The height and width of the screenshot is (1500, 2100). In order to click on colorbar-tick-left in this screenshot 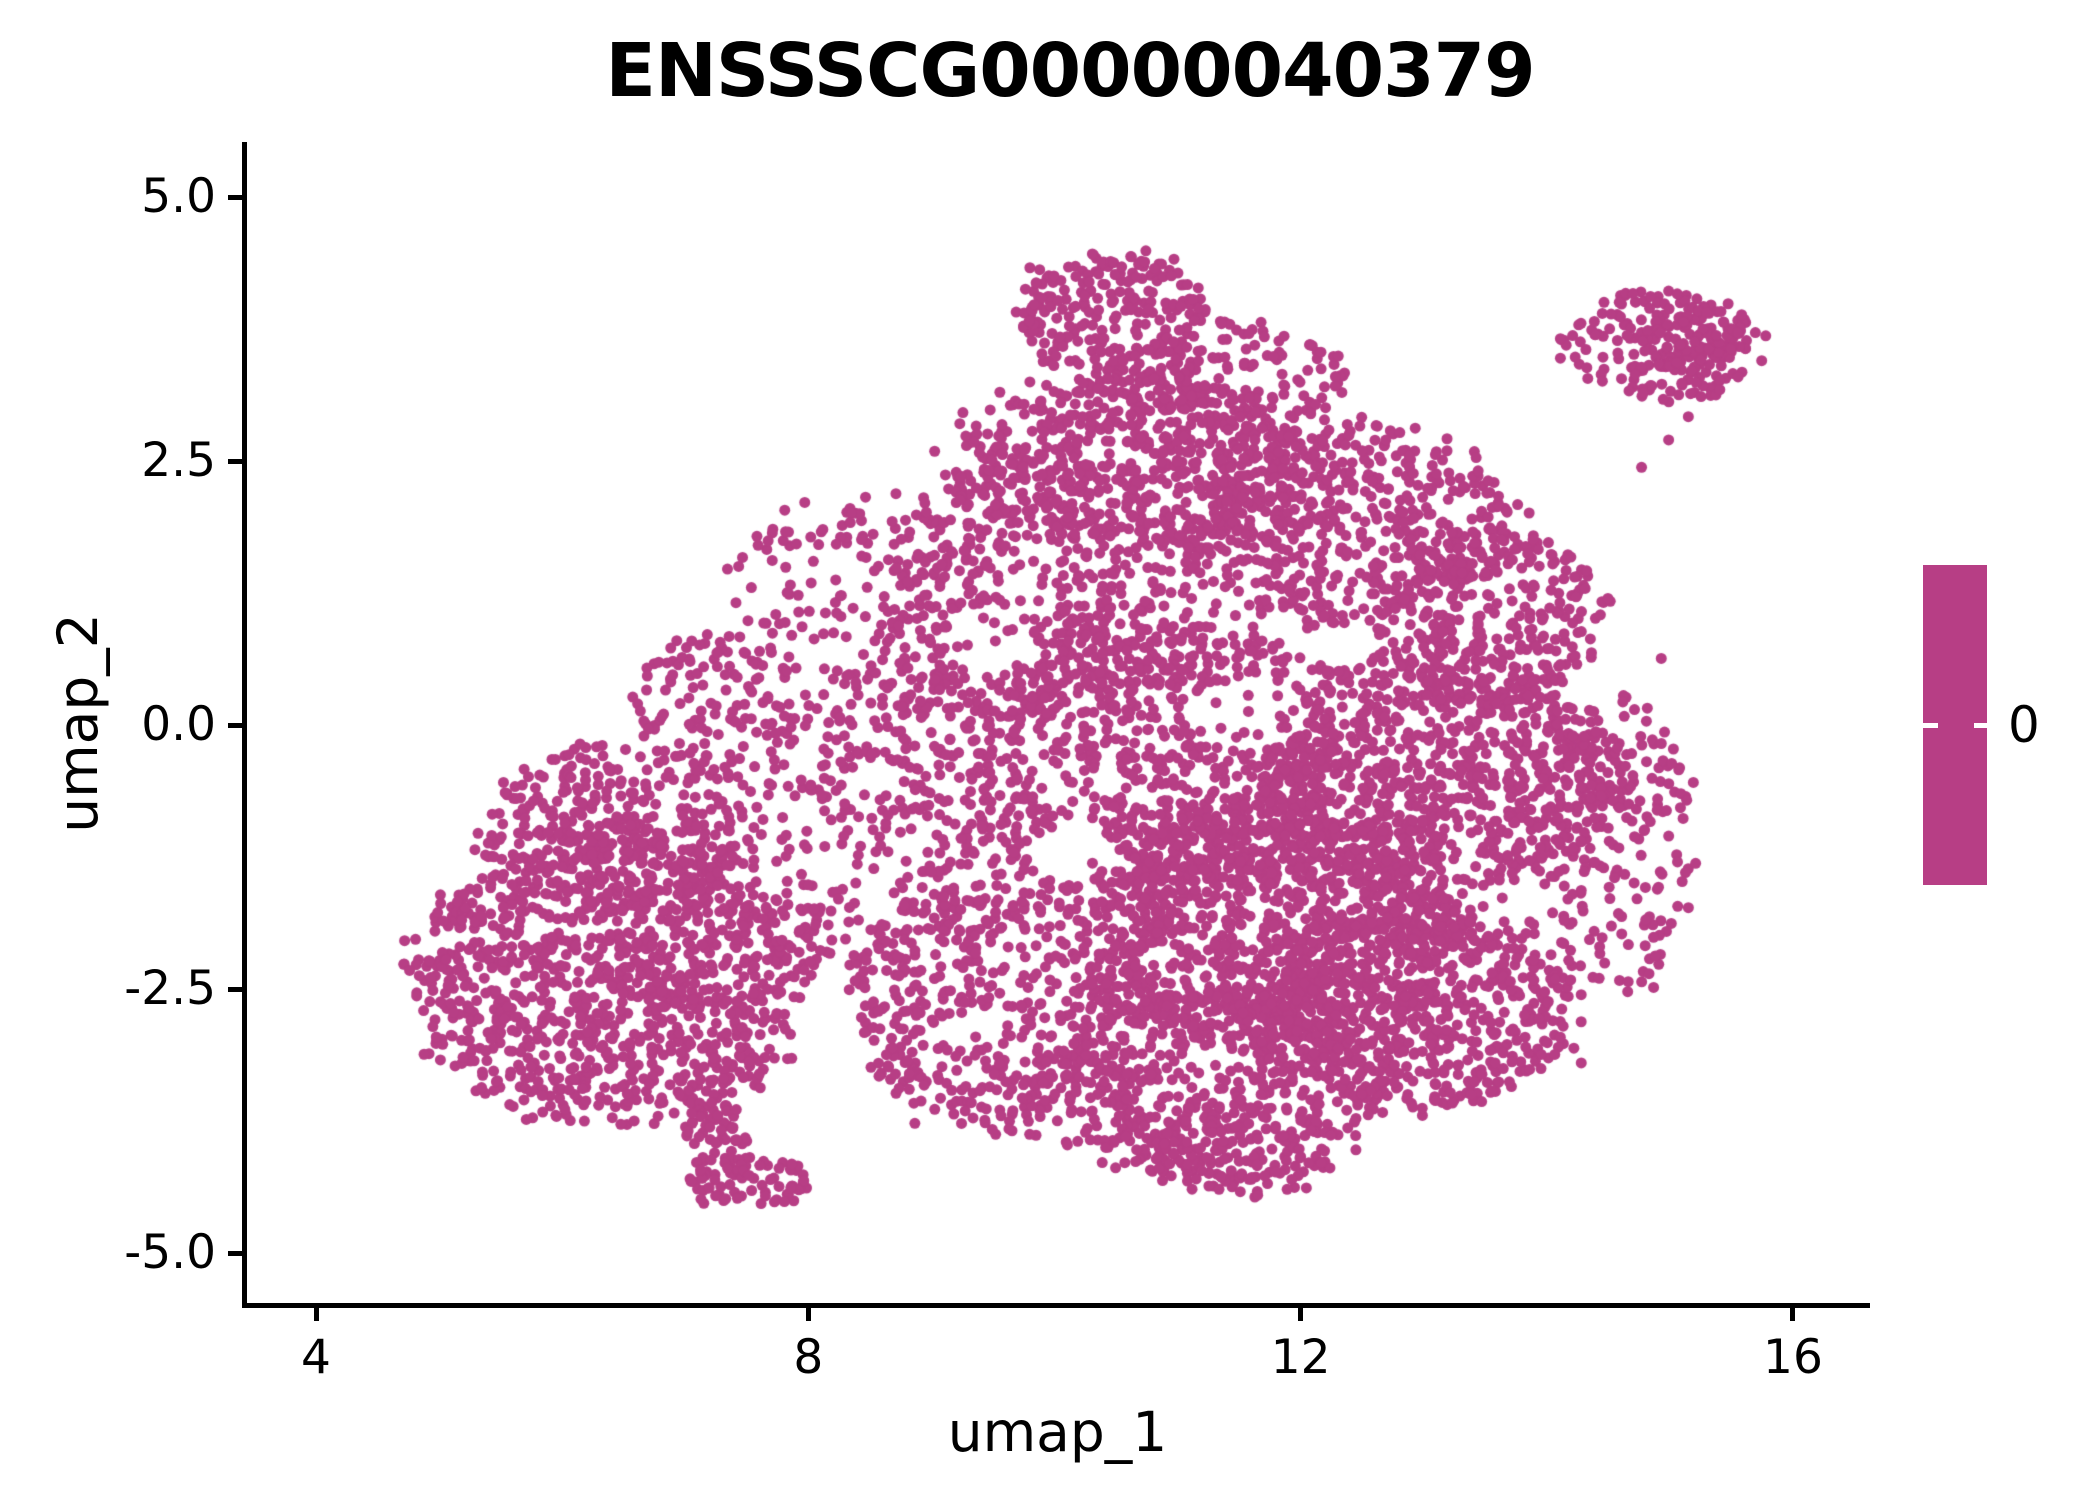, I will do `click(1930, 725)`.